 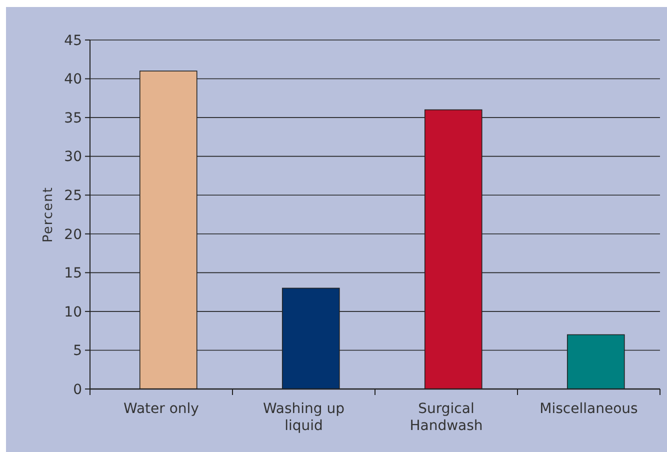 What do you see at coordinates (73, 234) in the screenshot?
I see `y-tick-label: 20` at bounding box center [73, 234].